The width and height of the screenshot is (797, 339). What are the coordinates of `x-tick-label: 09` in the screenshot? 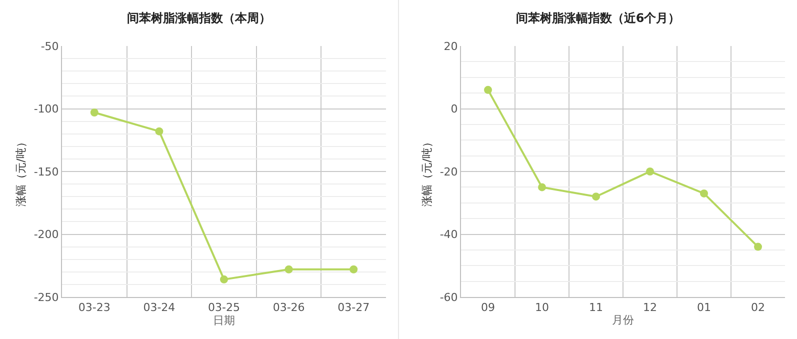 It's located at (488, 307).